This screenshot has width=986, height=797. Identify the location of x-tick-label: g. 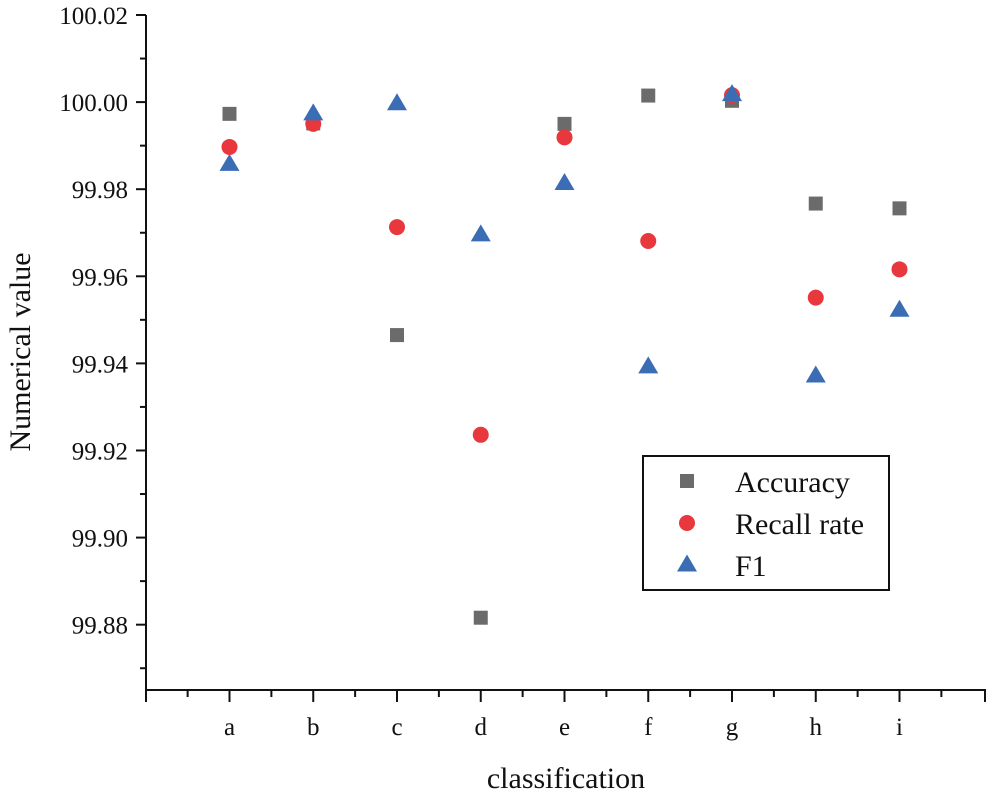
(732, 727).